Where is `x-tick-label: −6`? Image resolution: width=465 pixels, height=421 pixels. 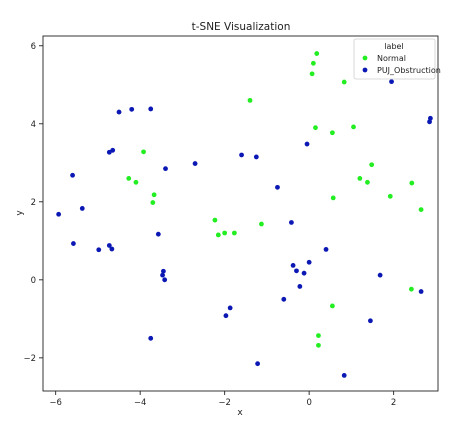 x-tick-label: −6 is located at coordinates (55, 403).